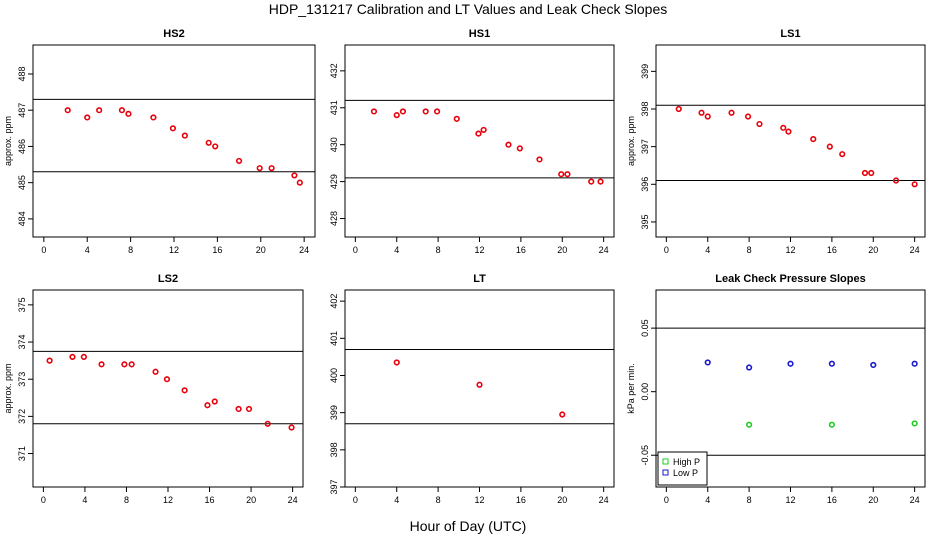 Image resolution: width=936 pixels, height=540 pixels. Describe the element at coordinates (22, 146) in the screenshot. I see `y-tick-label: 486` at that location.